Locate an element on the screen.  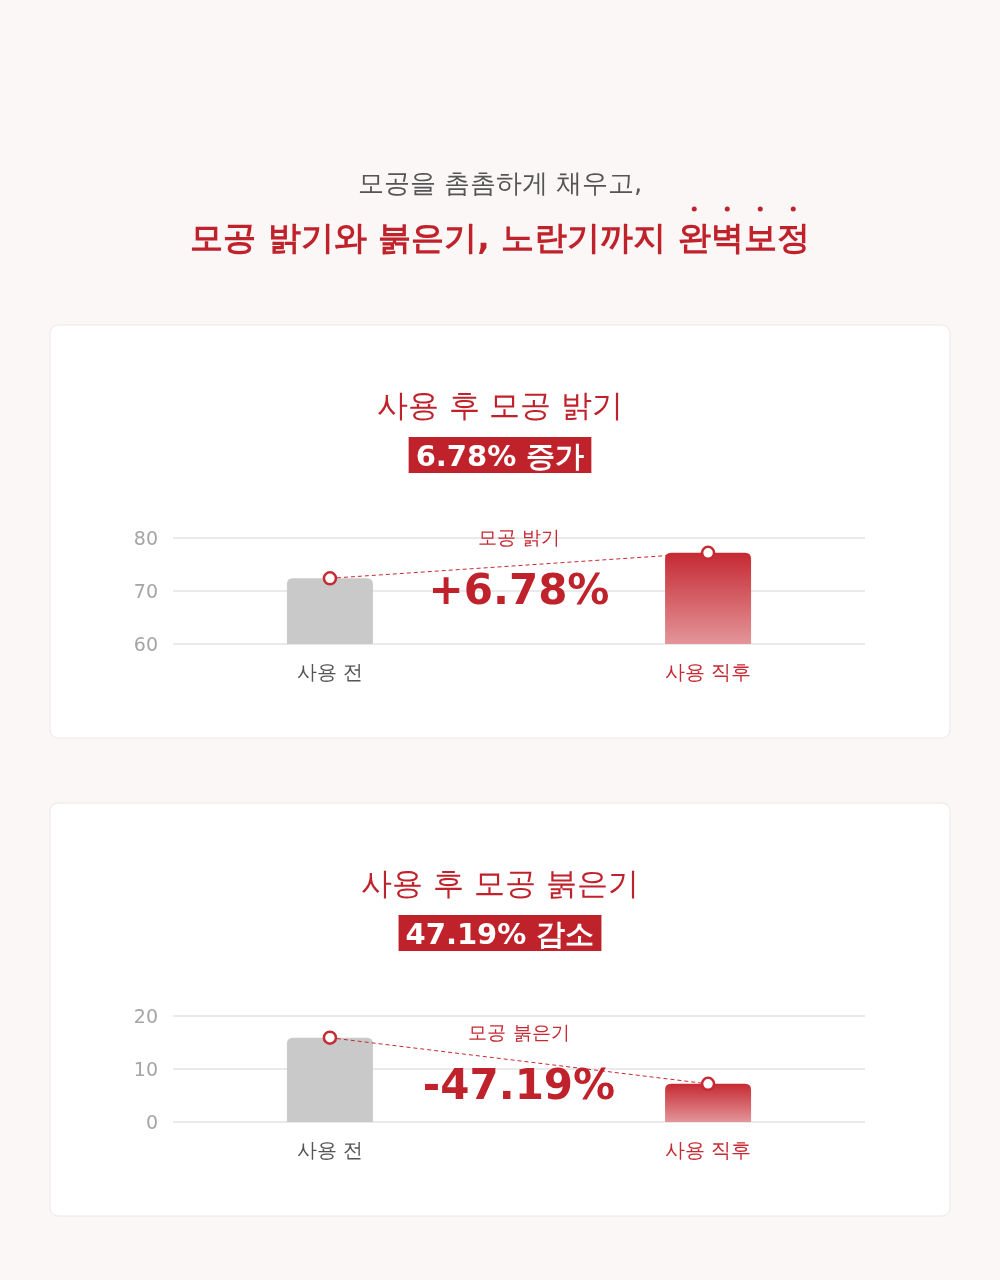
series-label: 모공 밝기 is located at coordinates (519, 536).